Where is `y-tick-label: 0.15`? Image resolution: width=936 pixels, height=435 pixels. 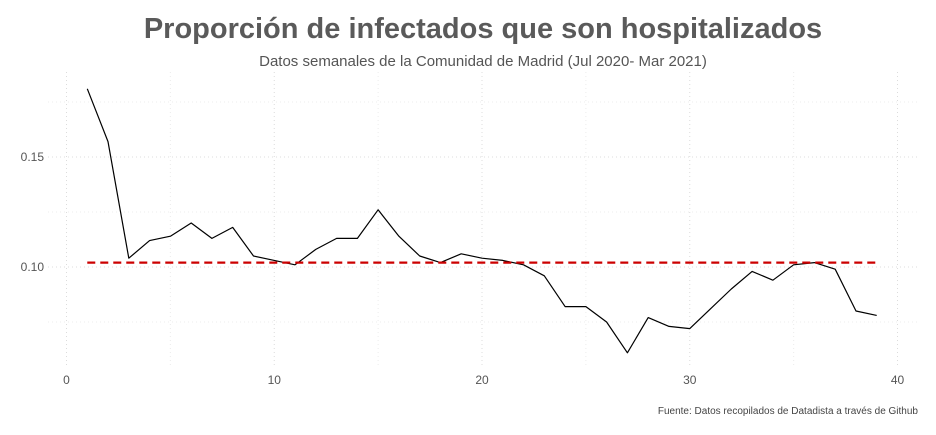
y-tick-label: 0.15 is located at coordinates (33, 157).